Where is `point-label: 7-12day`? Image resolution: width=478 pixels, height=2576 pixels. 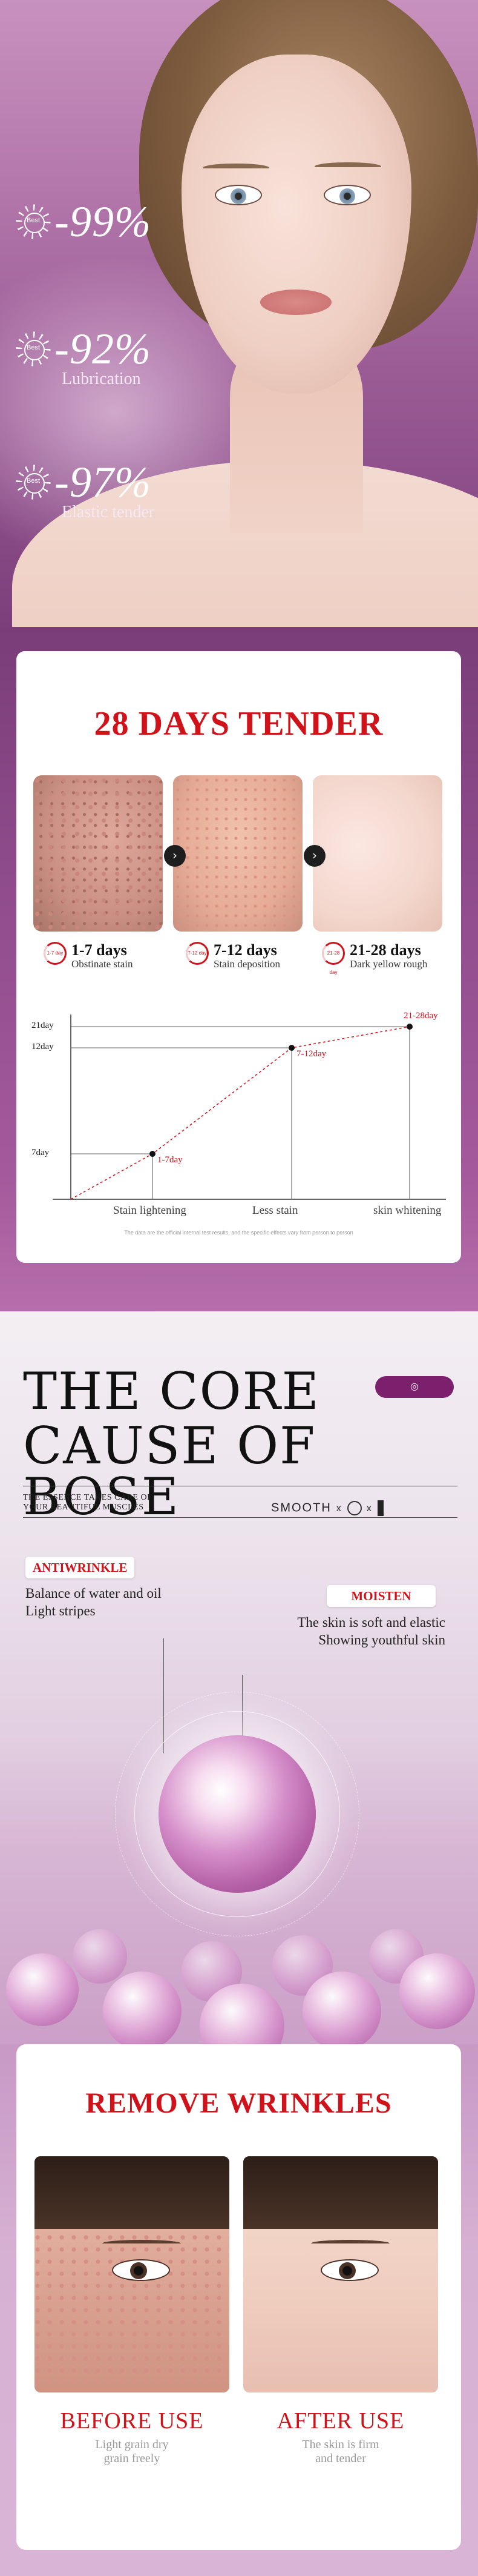
point-label: 7-12day is located at coordinates (311, 1054).